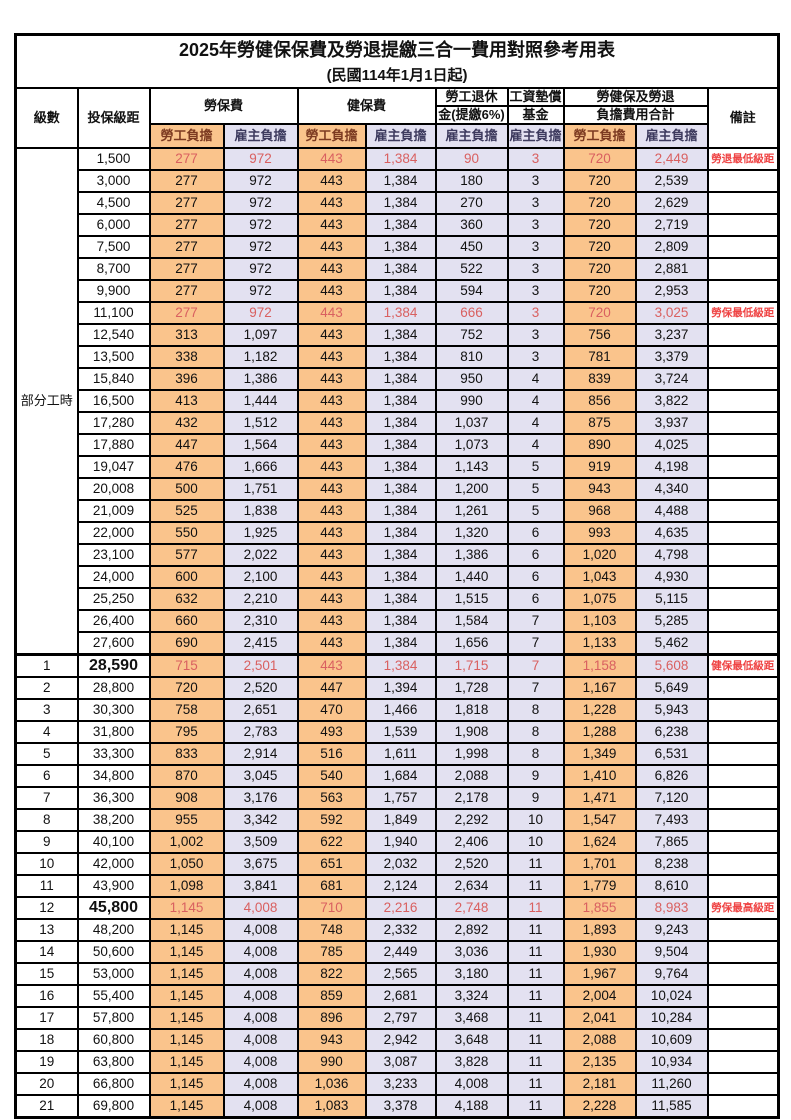 The image size is (791, 1120). I want to click on table-row: 25,250 632 2,210 443 1,384 1,515 6 1,075 5,115, so click(398, 599).